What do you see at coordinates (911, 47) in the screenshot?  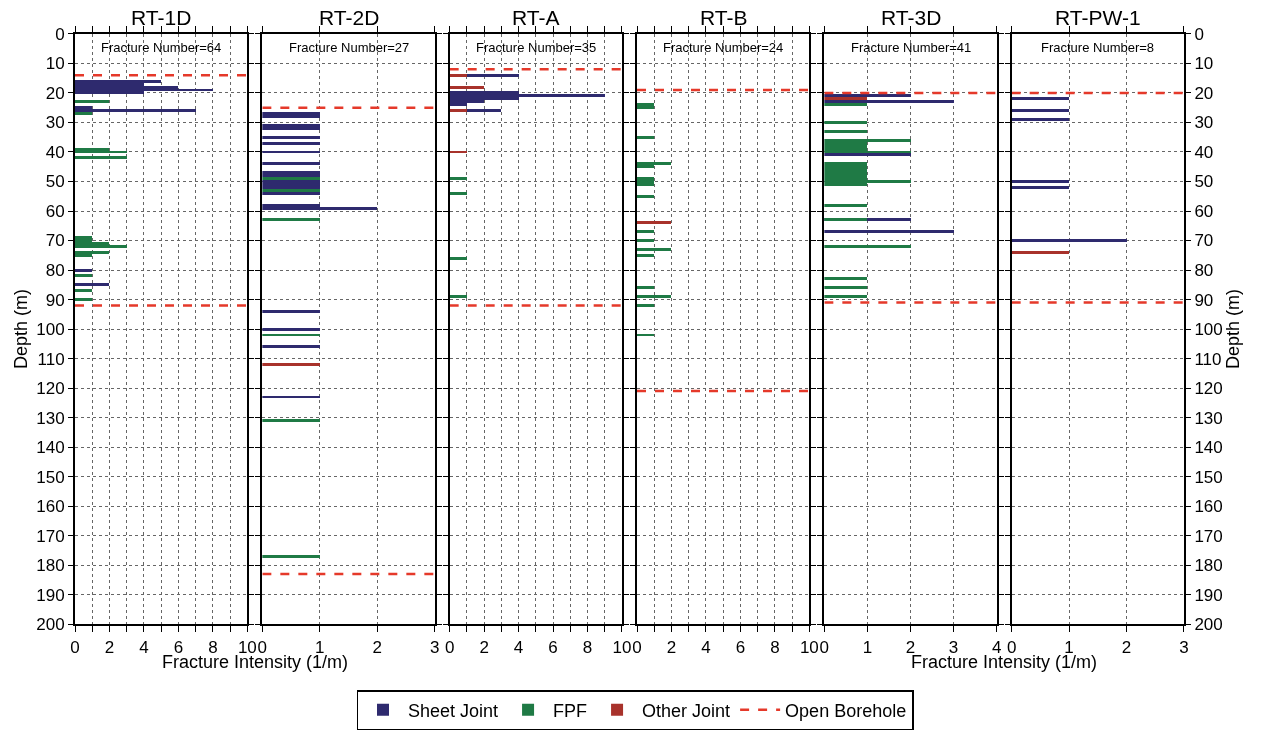 I see `annotation: Fracture Number=41` at bounding box center [911, 47].